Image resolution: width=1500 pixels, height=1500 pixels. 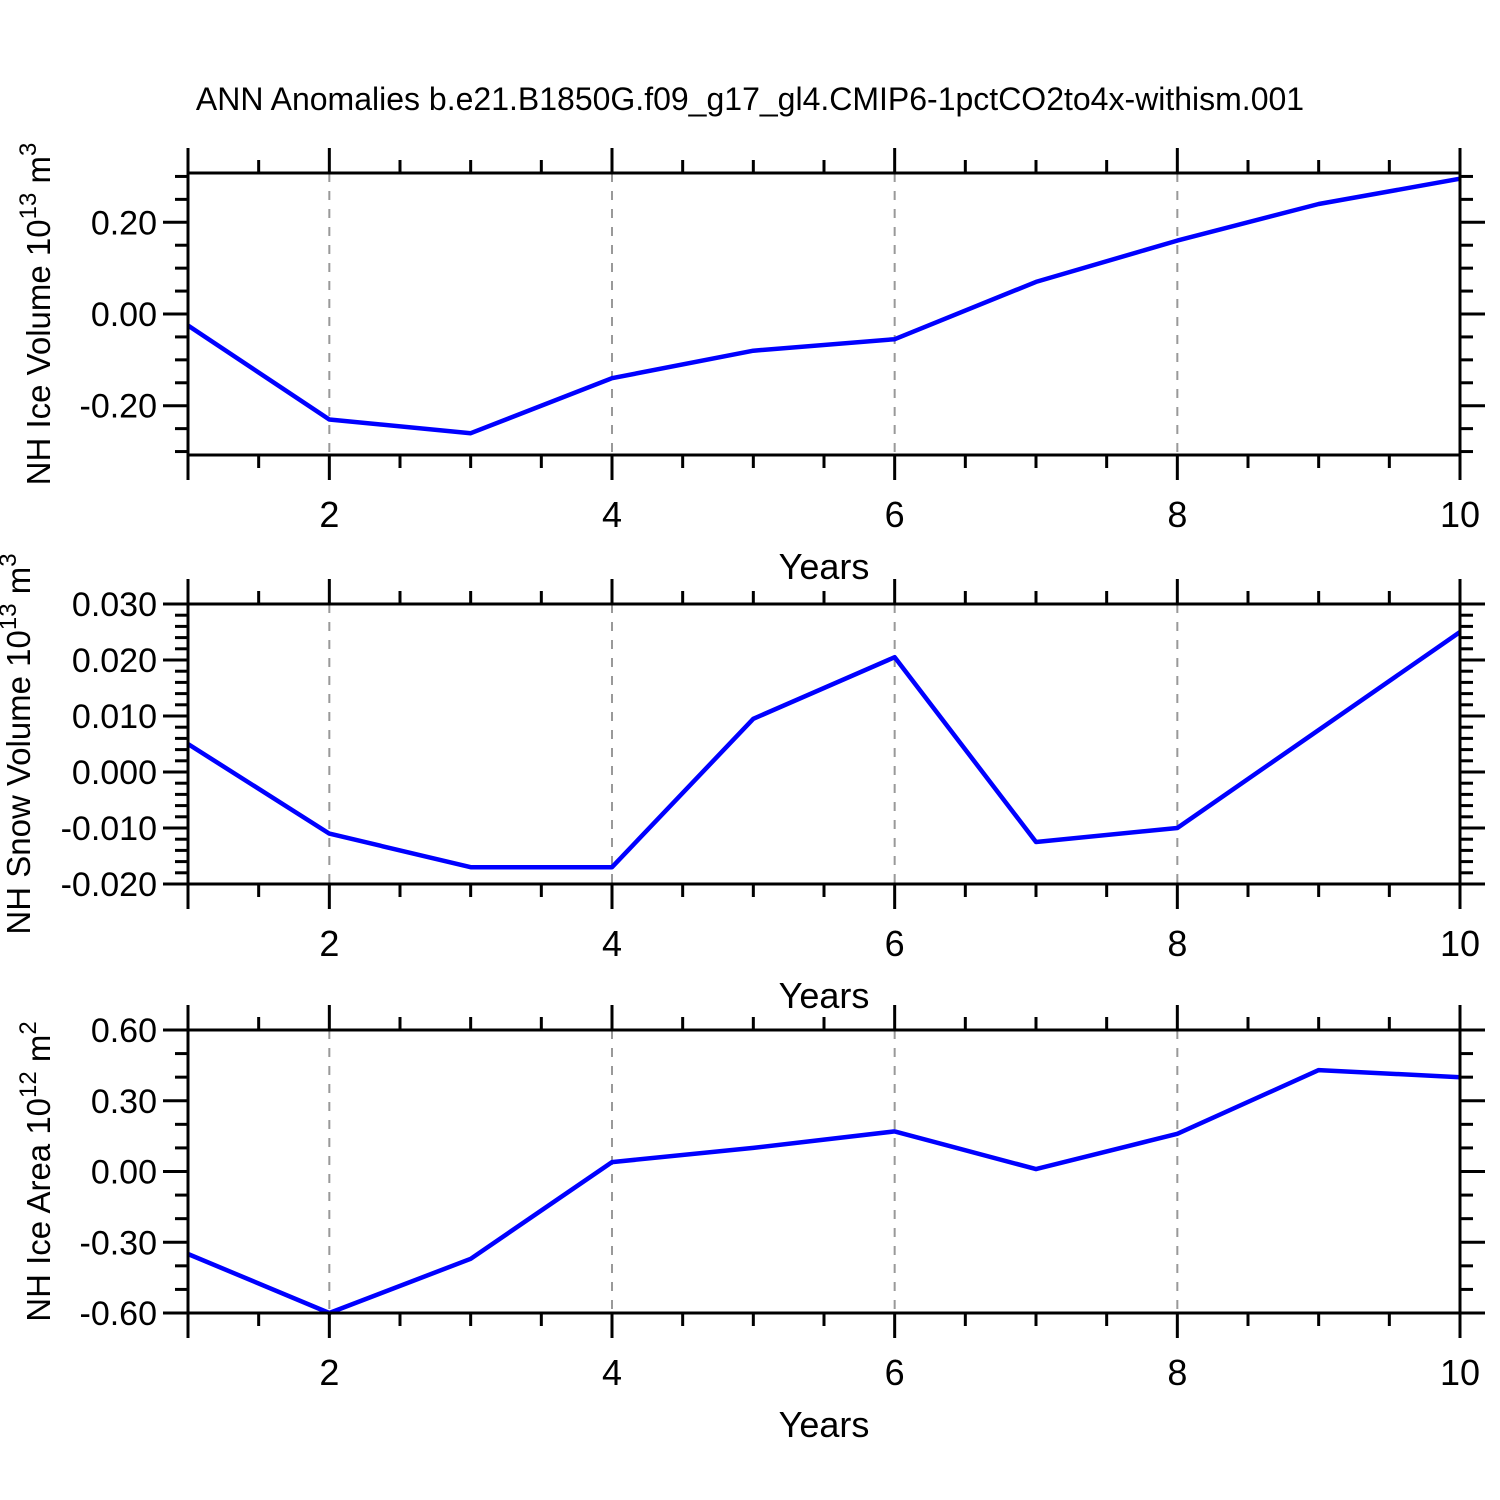 What do you see at coordinates (109, 885) in the screenshot?
I see `y-tick-label: -0.020` at bounding box center [109, 885].